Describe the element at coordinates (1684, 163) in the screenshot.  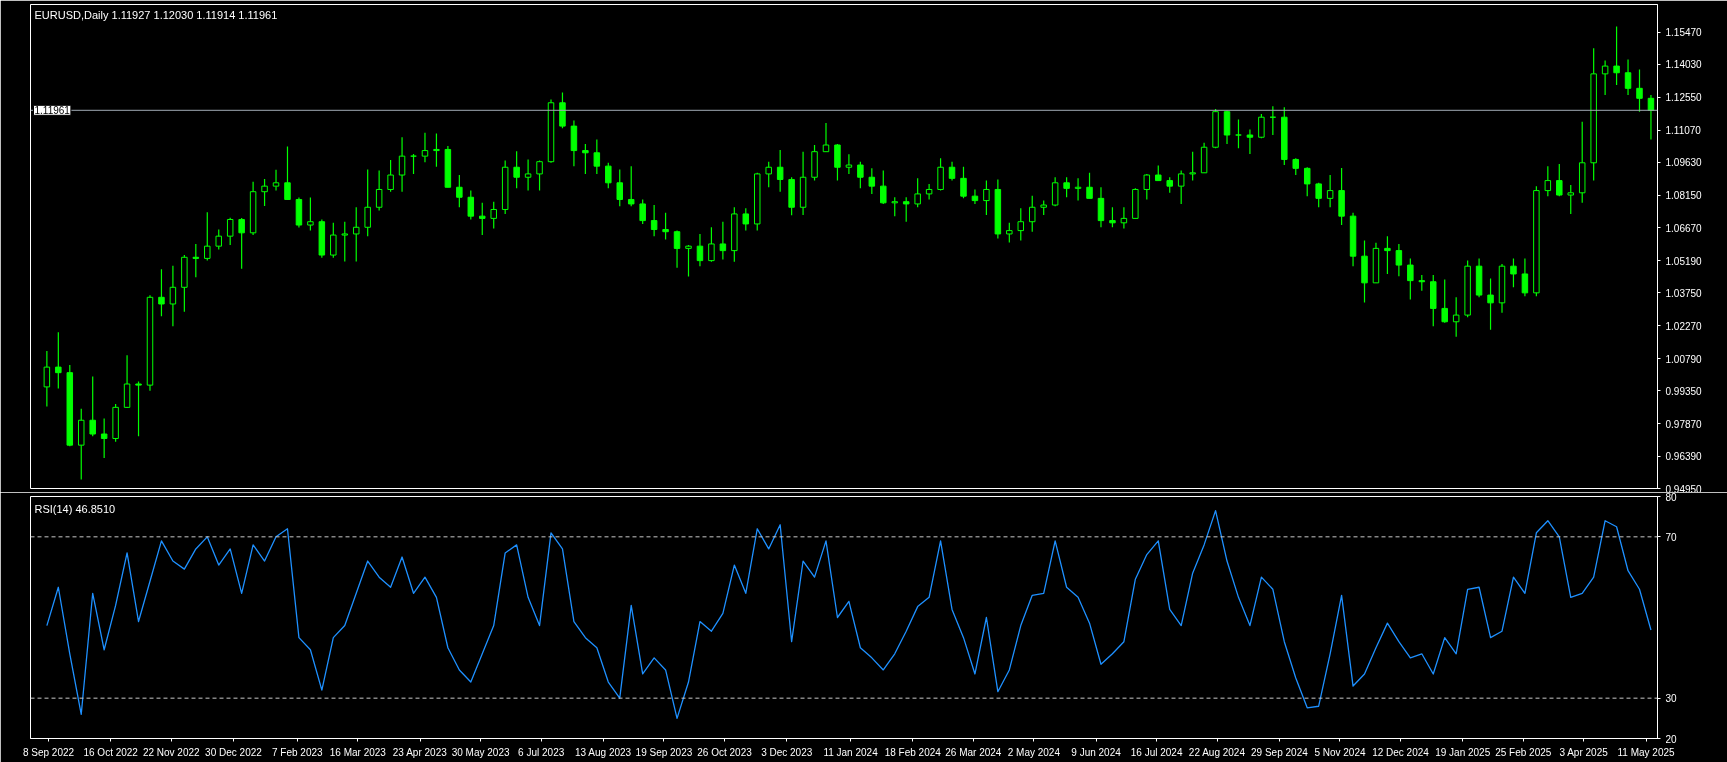
I see `y-tick-label: 1.09630` at that location.